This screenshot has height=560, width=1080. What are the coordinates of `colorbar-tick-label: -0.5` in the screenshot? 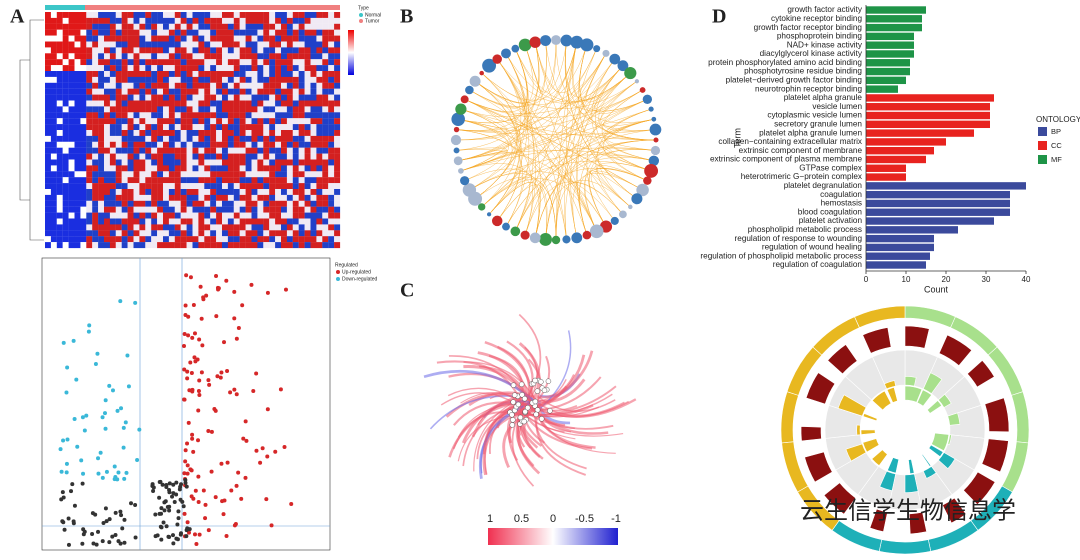 It's located at (584, 519).